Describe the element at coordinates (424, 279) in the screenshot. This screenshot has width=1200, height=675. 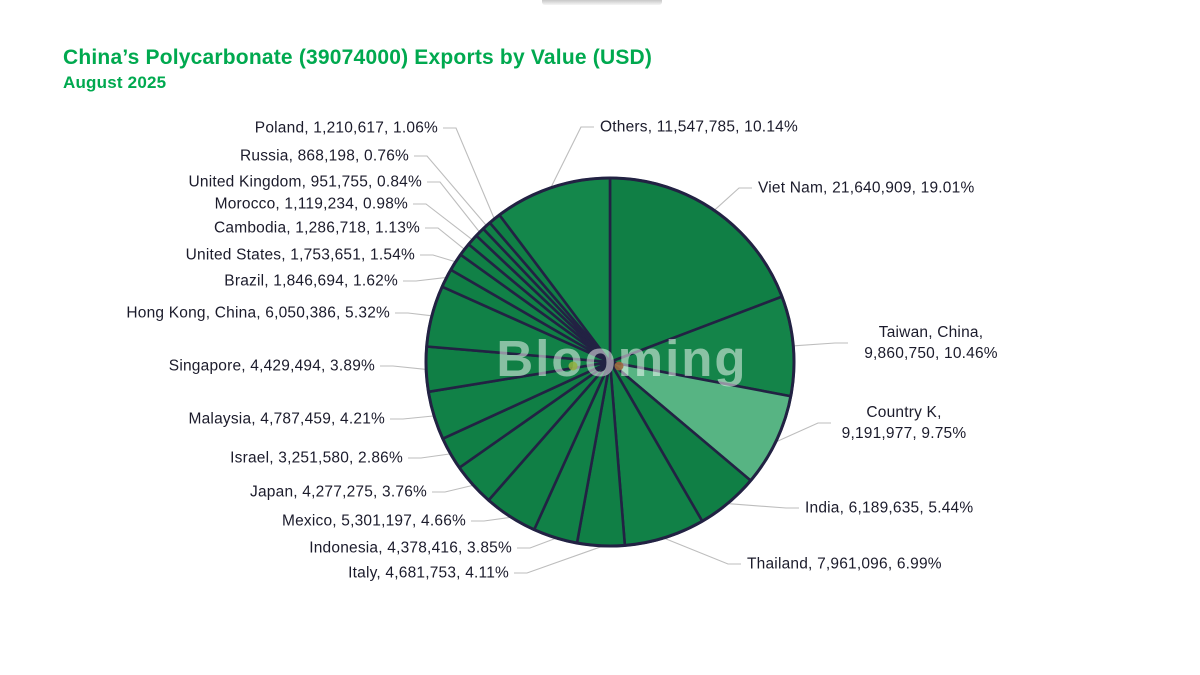
I see `leader-line-brazil` at that location.